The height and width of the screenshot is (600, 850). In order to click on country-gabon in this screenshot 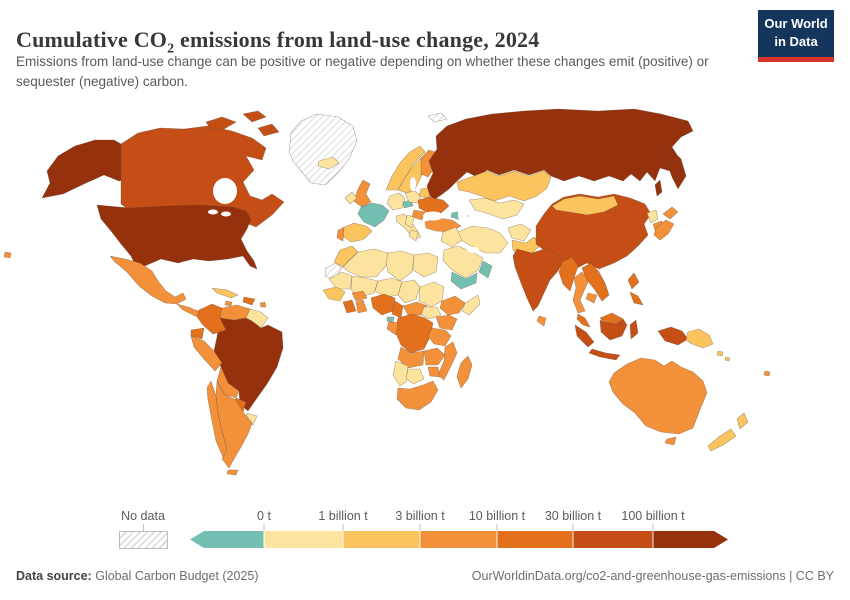, I will do `click(392, 328)`.